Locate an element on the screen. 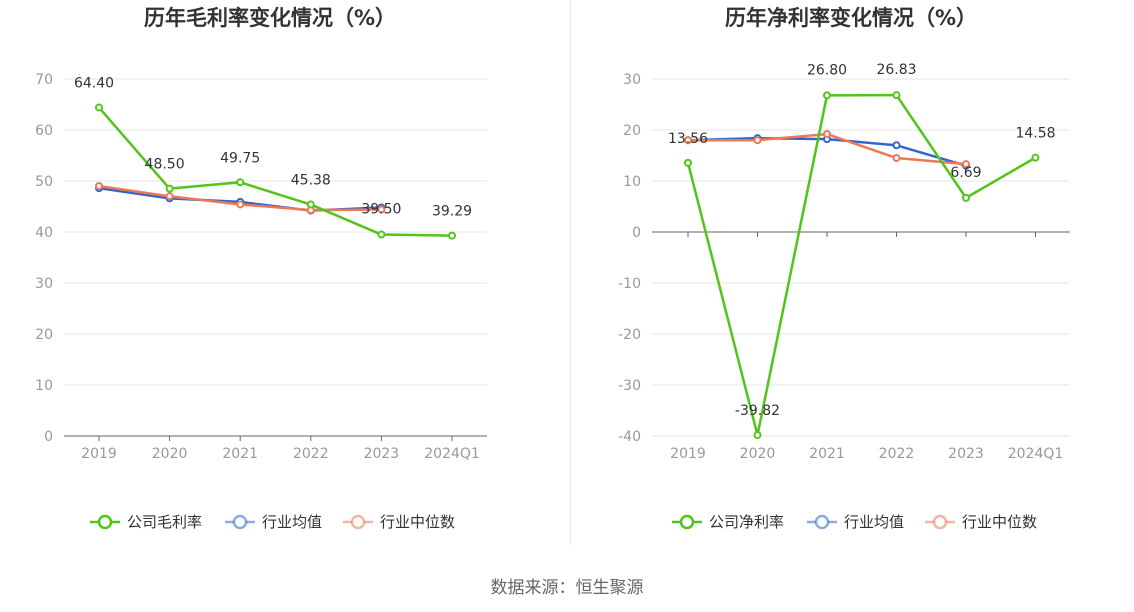  y-tick-label: -30 is located at coordinates (629, 386).